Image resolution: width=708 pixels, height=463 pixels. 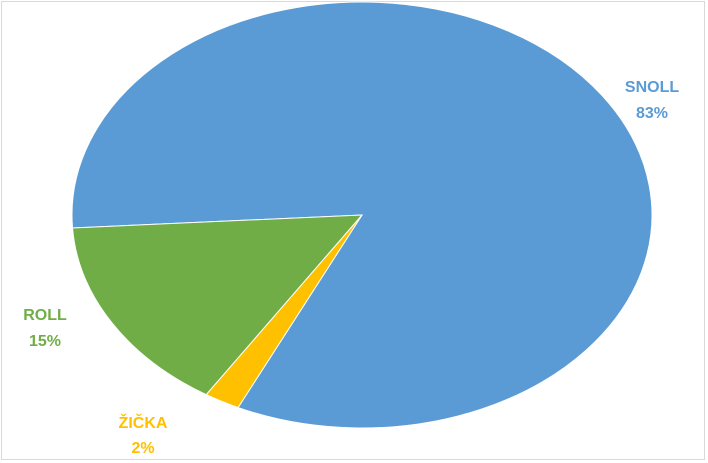 I want to click on data-label-percentage: 15%, so click(x=45, y=341).